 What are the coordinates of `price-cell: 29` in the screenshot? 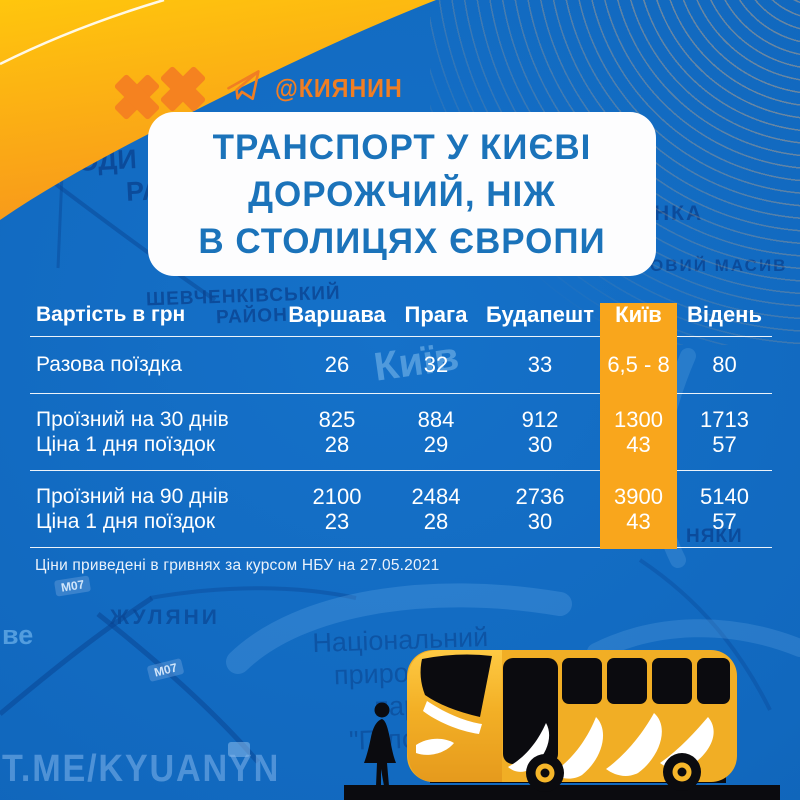 It's located at (436, 451).